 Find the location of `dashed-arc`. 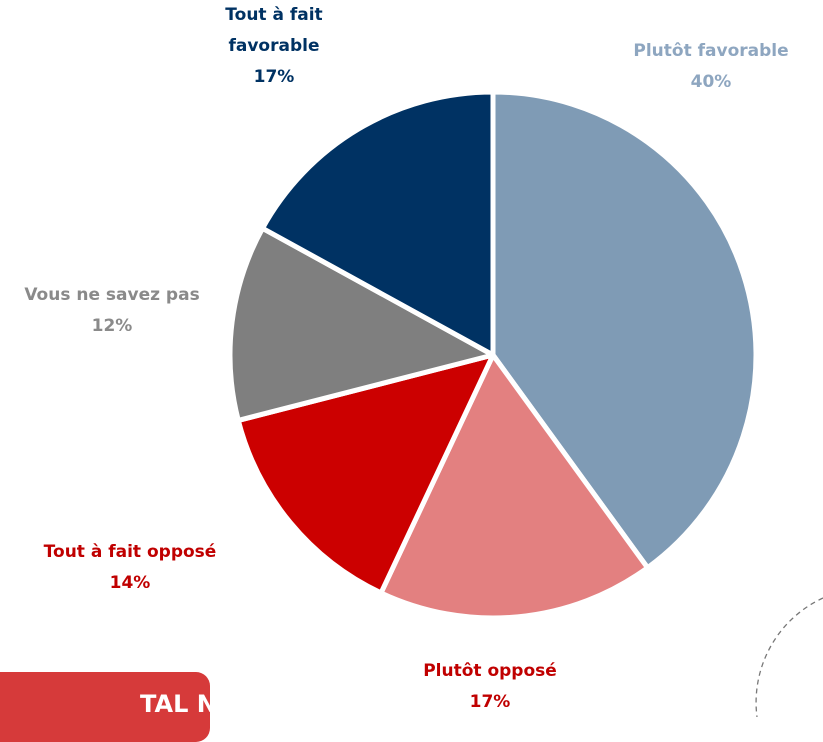

dashed-arc is located at coordinates (789, 657).